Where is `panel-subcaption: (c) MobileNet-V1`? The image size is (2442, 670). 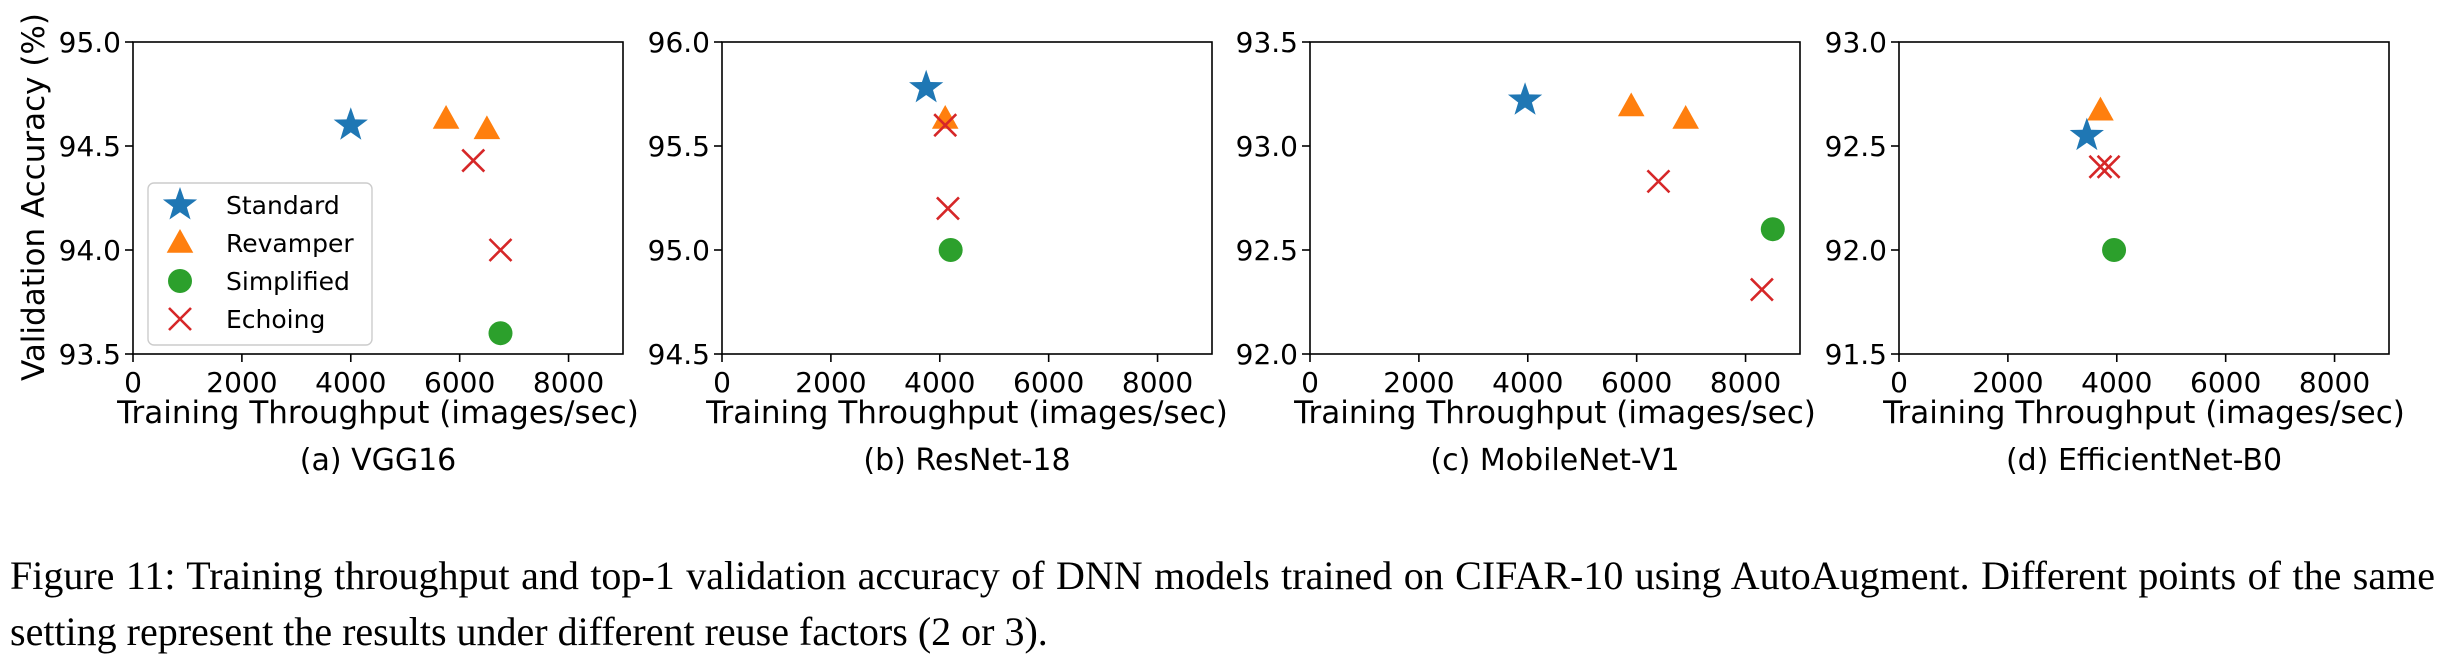
panel-subcaption: (c) MobileNet-V1 is located at coordinates (1554, 460).